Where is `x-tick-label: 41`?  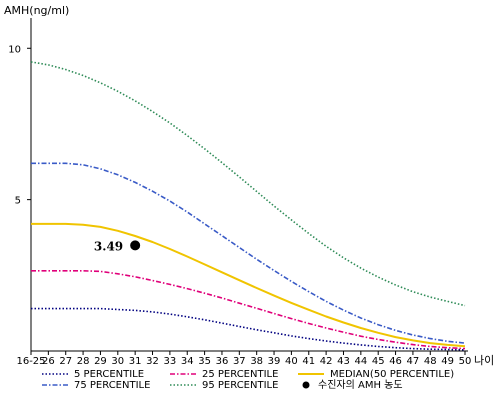 x-tick-label: 41 is located at coordinates (308, 361).